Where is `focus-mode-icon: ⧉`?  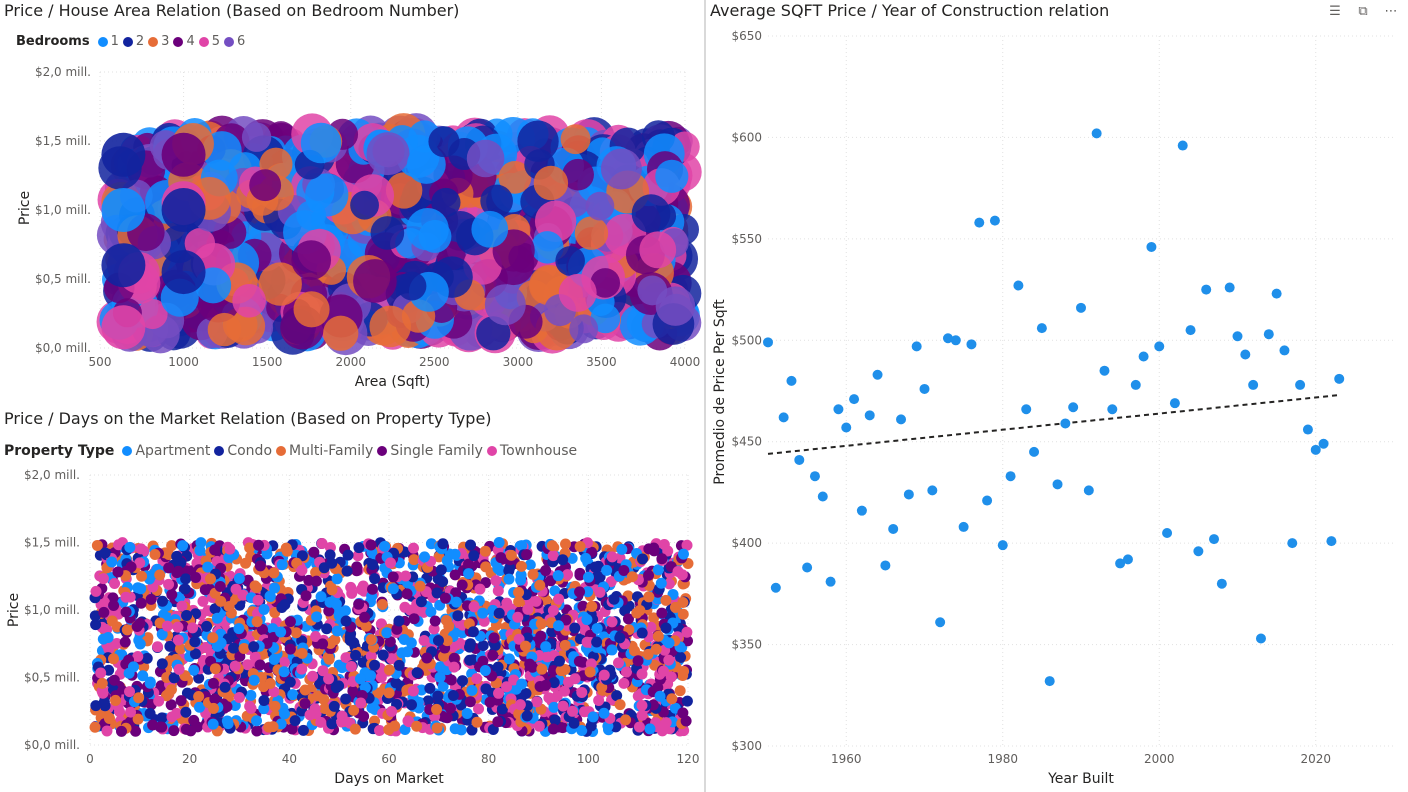 focus-mode-icon: ⧉ is located at coordinates (1363, 11).